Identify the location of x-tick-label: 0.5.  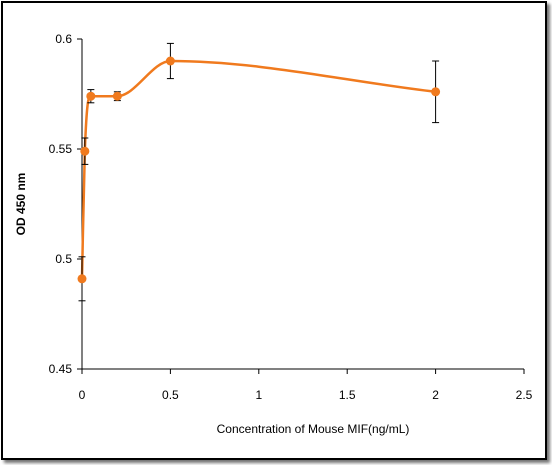
(170, 395).